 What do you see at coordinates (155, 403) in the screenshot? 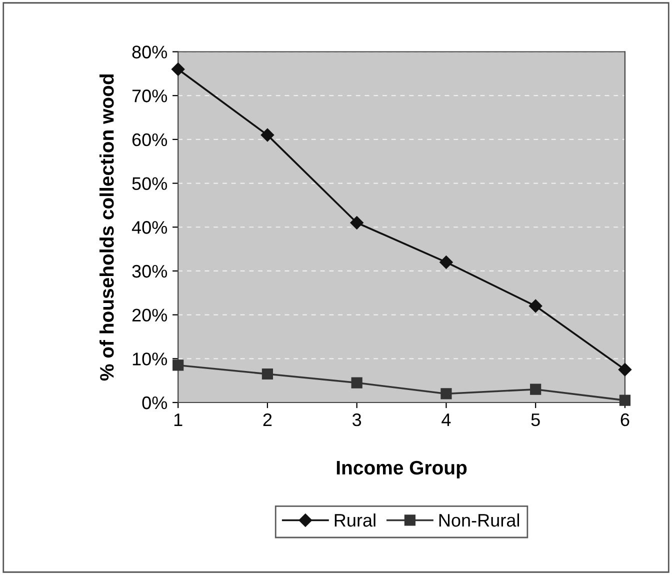
I see `y-tick-label: 0%` at bounding box center [155, 403].